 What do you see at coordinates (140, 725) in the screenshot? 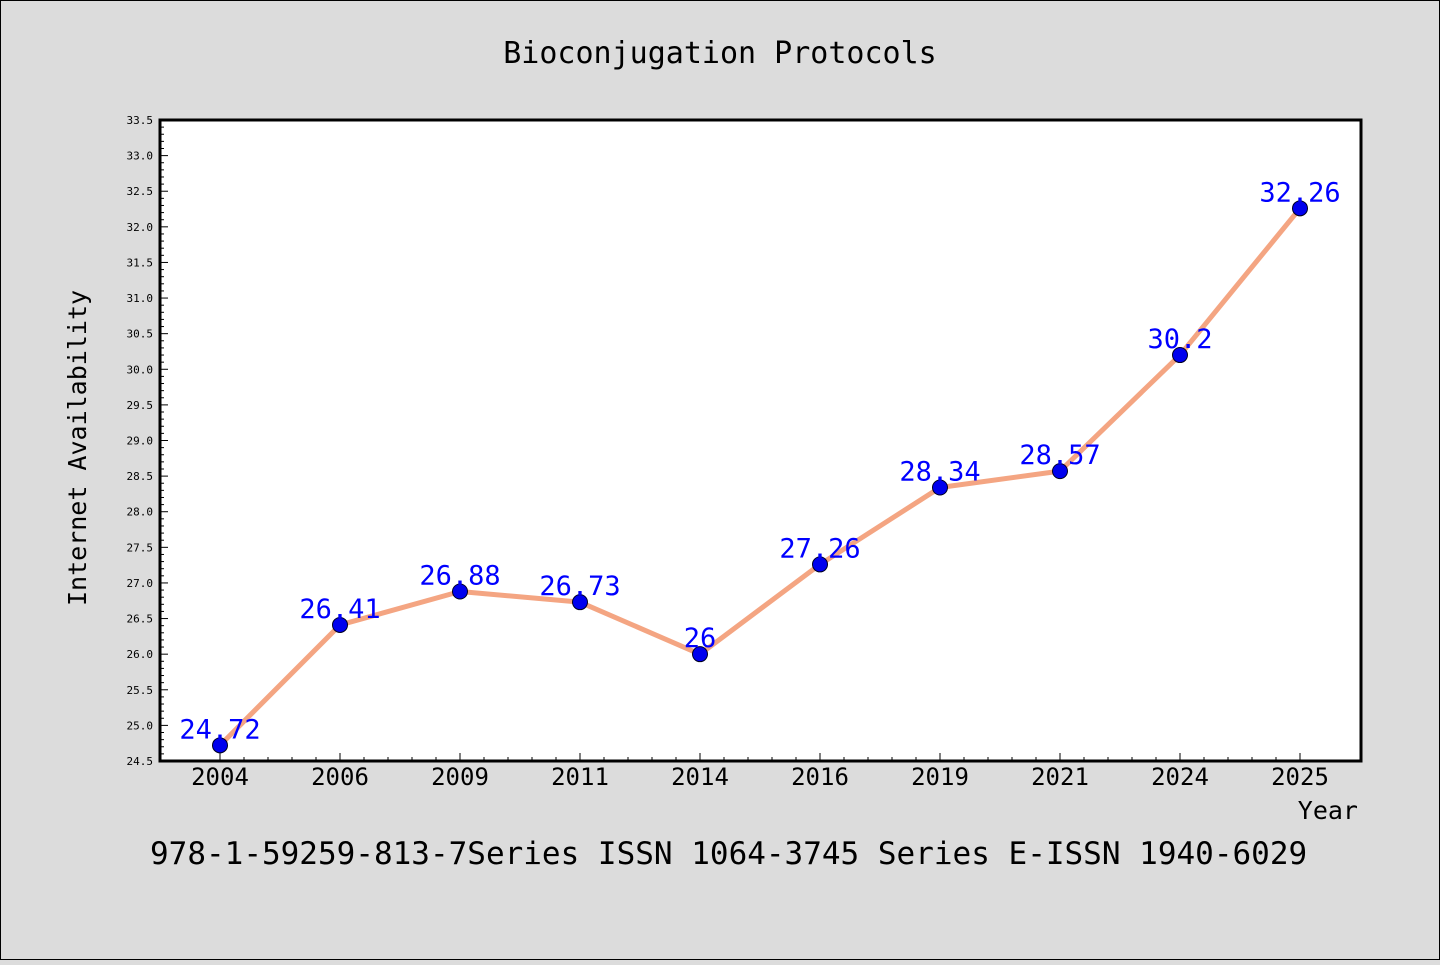
I see `y-tick-label: 25.0` at bounding box center [140, 725].